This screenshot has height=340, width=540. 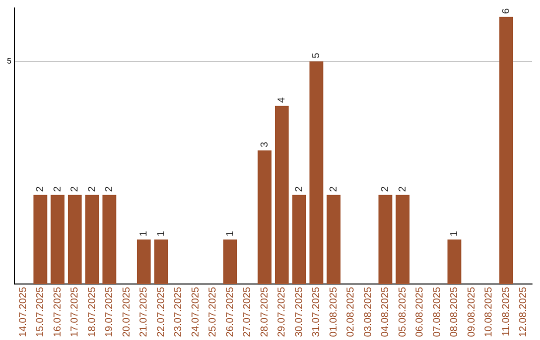 I want to click on x-tick-label: 24.07.2025, so click(x=196, y=312).